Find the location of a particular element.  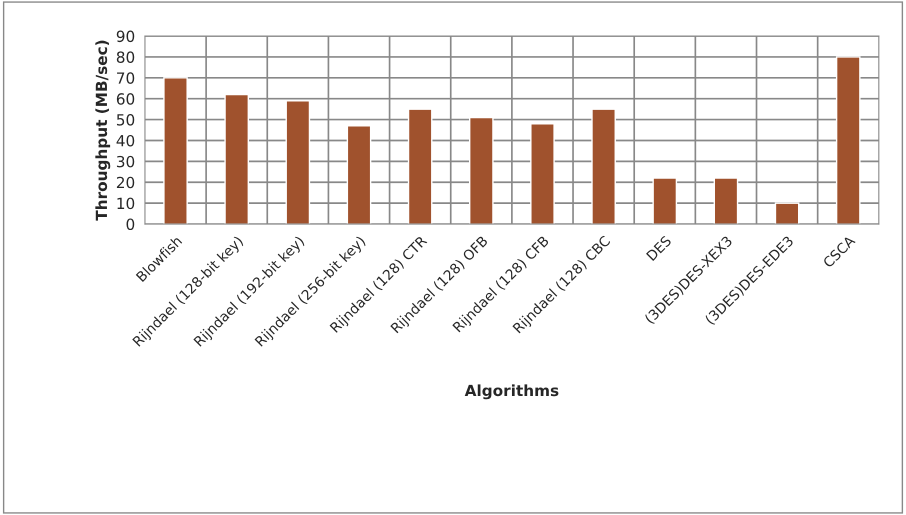

y-tick-label: 40 is located at coordinates (125, 140).